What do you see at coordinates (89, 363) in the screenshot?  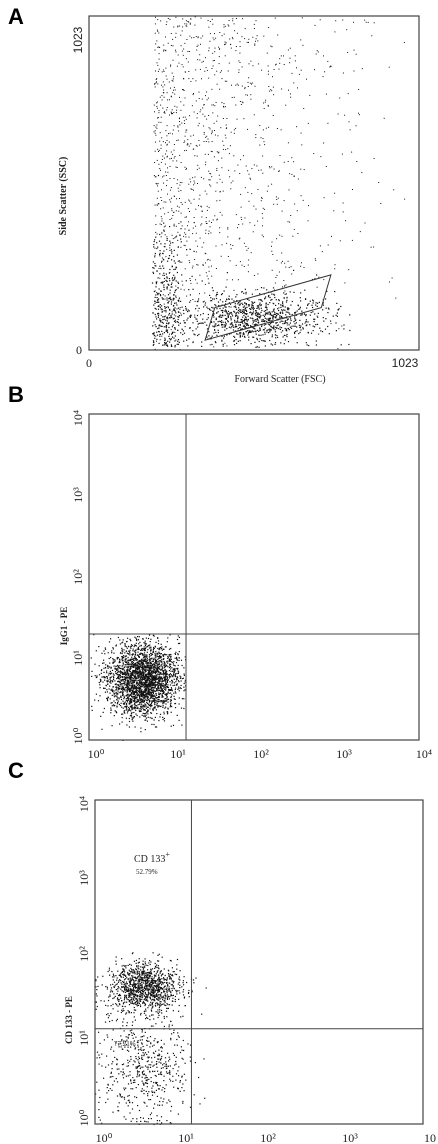 I see `chart-a-xtick-0: 0` at bounding box center [89, 363].